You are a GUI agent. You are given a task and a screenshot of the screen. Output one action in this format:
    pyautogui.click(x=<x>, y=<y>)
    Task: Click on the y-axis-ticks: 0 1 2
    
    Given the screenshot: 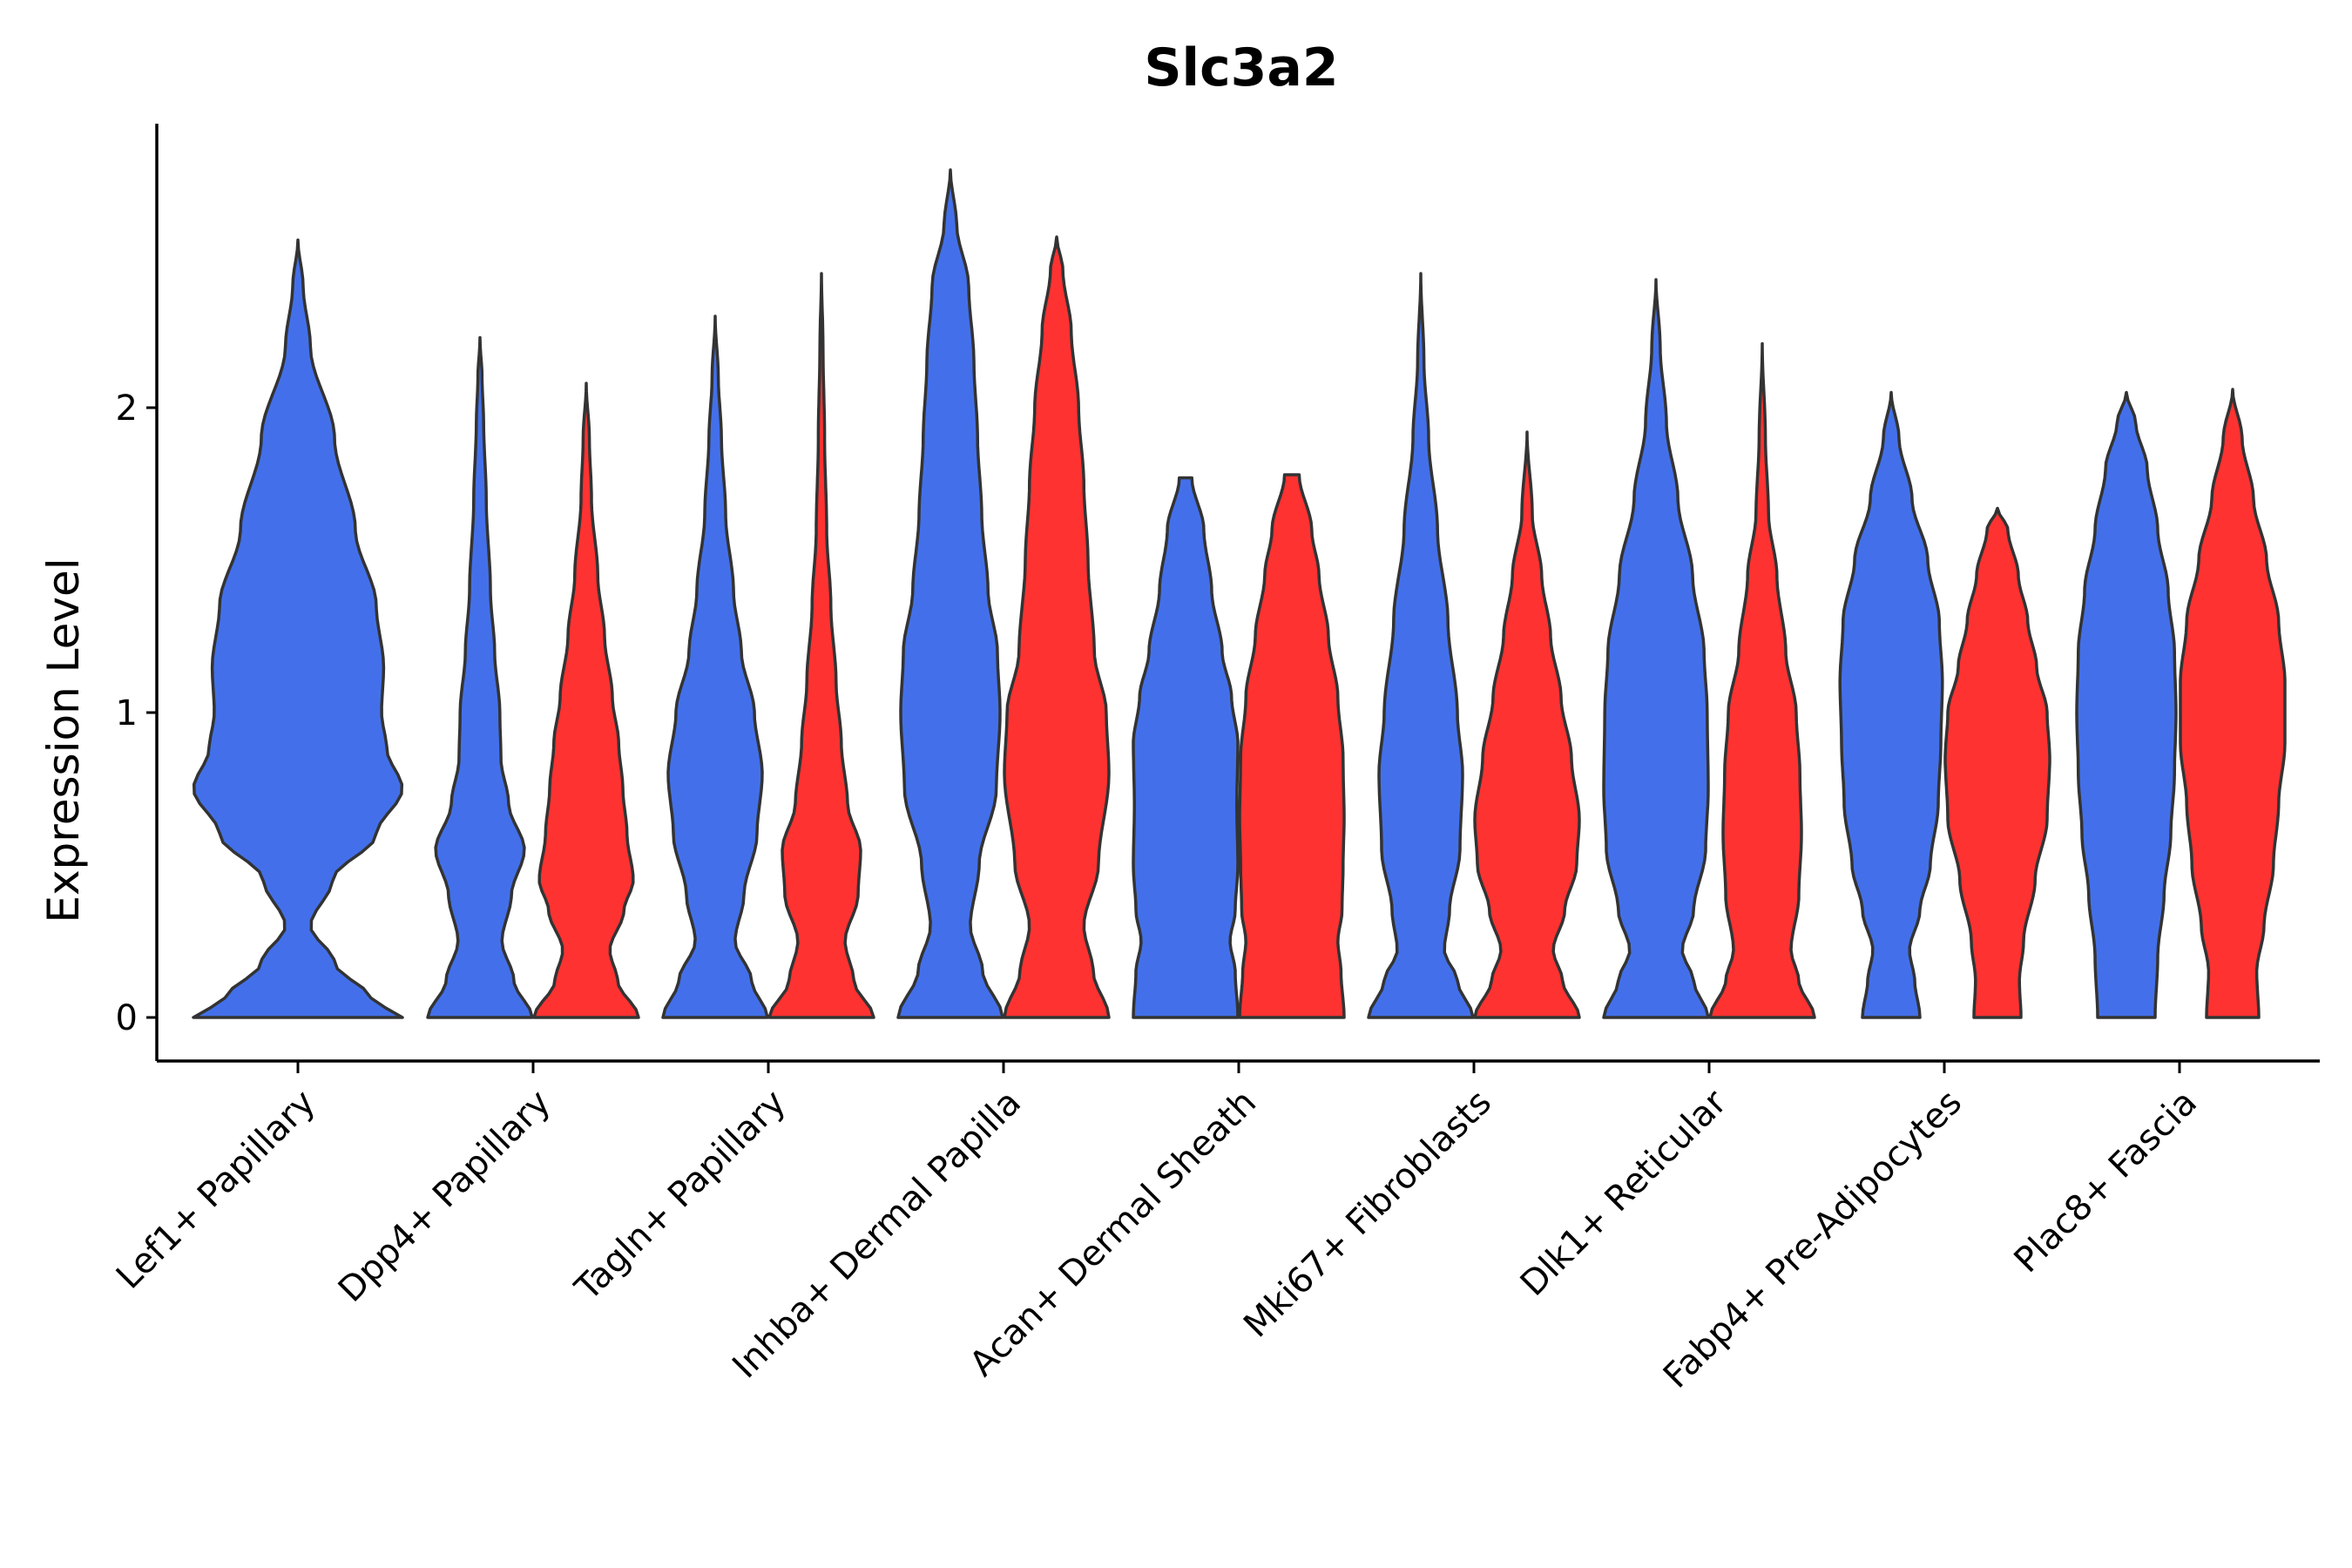 What is the action you would take?
    pyautogui.click(x=136, y=713)
    